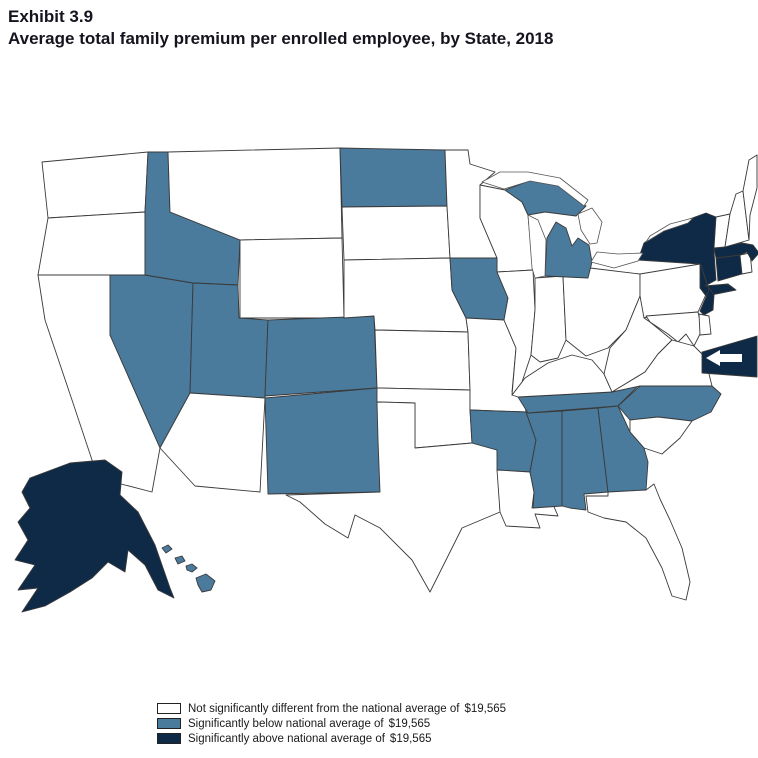  I want to click on state-AK, so click(94, 536).